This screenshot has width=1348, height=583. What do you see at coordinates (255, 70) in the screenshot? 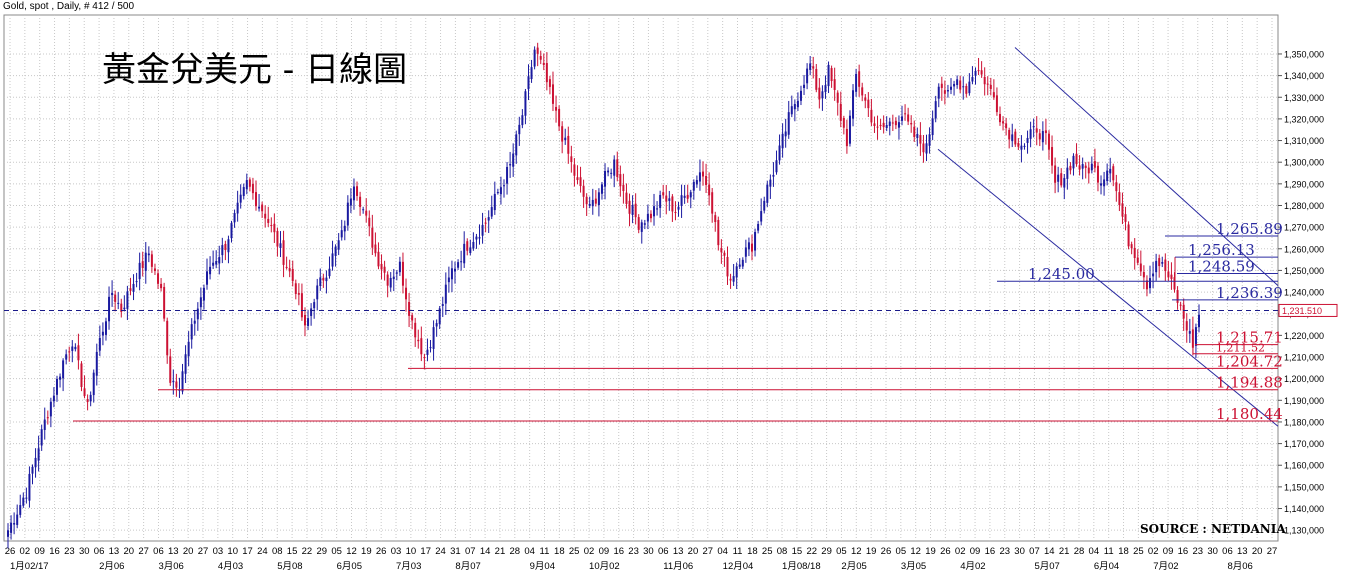
I see `chart-title: 黃金兌美元 - 日線圖` at bounding box center [255, 70].